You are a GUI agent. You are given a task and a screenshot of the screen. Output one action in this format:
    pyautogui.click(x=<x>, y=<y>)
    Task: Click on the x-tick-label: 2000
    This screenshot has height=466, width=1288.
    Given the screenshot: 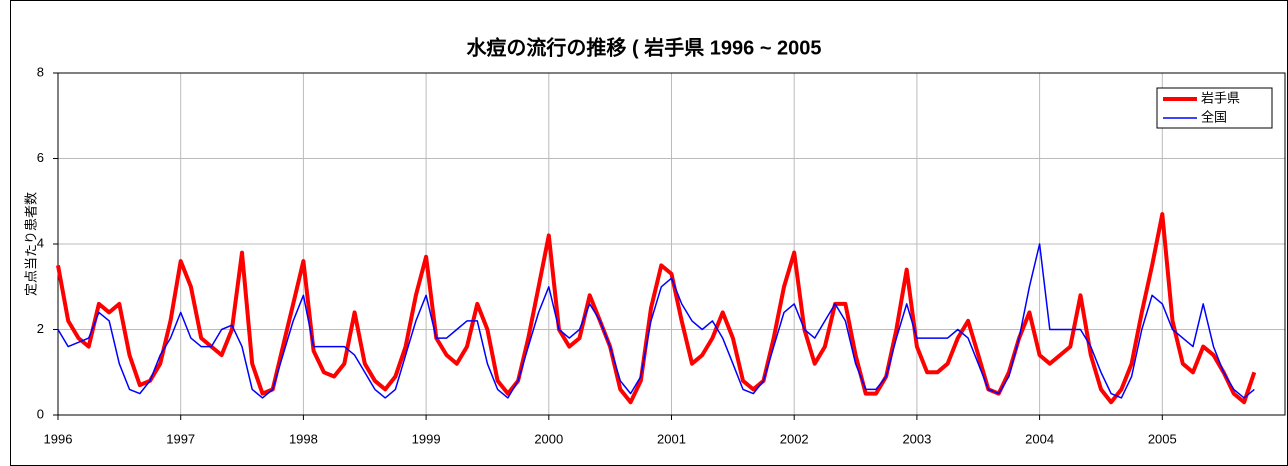 What is the action you would take?
    pyautogui.click(x=548, y=438)
    